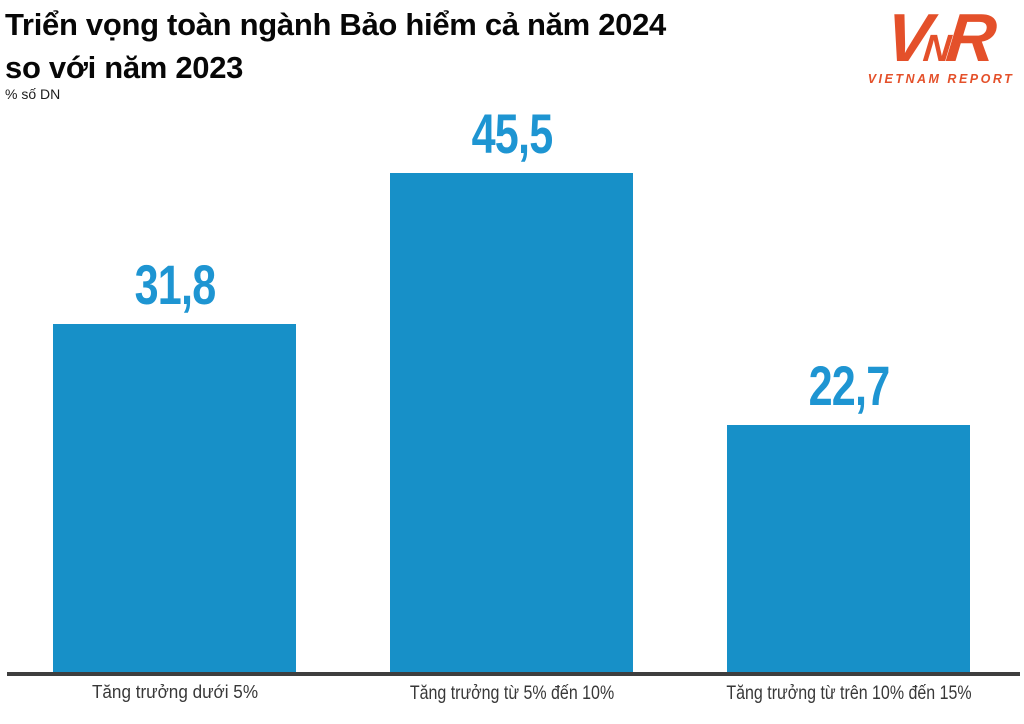  I want to click on bar-value-label: 22,7, so click(849, 386).